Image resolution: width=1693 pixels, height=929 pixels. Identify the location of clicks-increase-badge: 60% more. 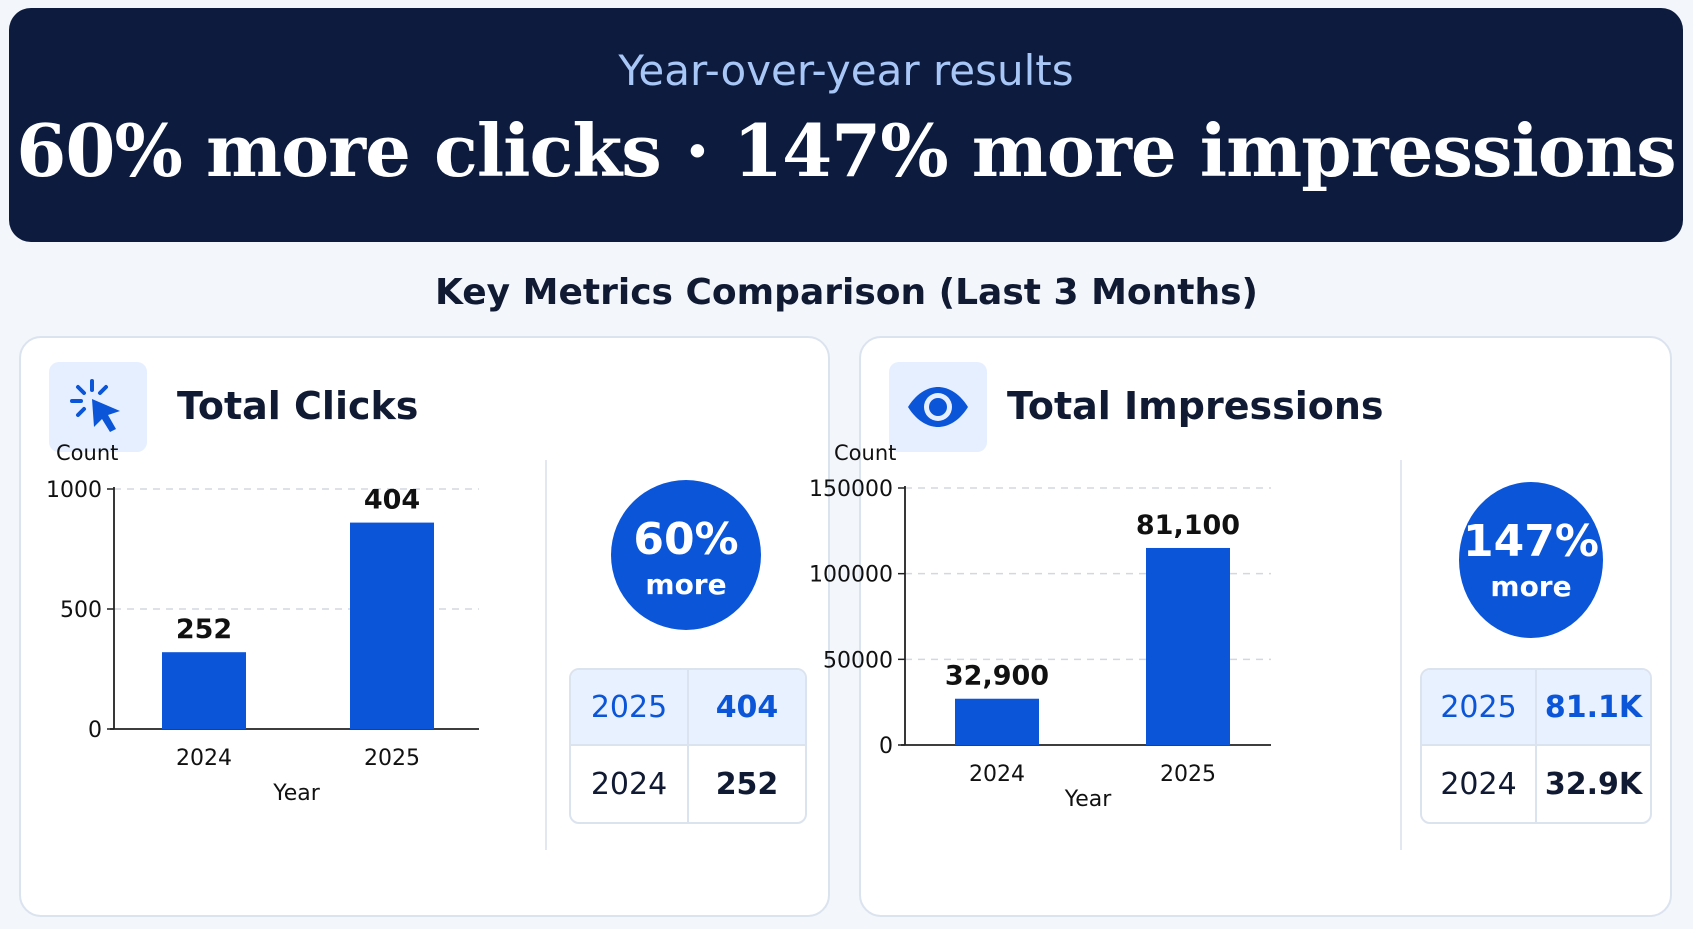
(686, 555).